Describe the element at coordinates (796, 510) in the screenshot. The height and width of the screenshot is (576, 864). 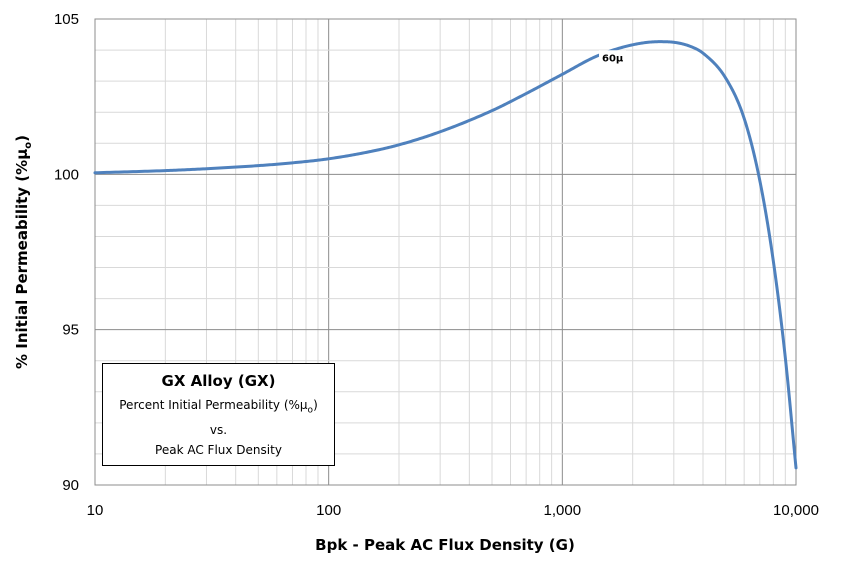
I see `x-tick-label: 10,000` at that location.